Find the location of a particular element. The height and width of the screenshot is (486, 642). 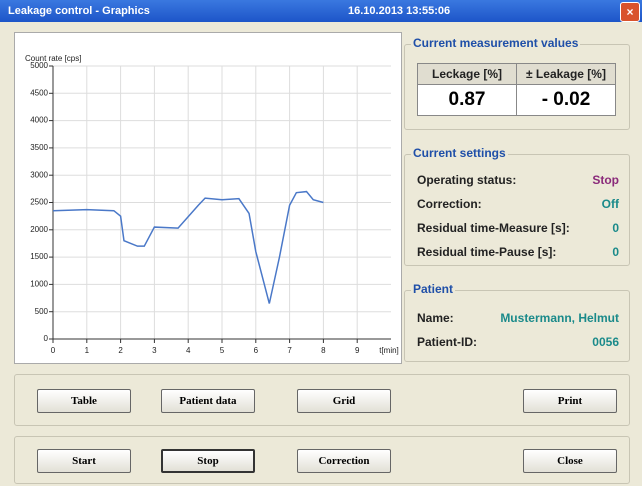

label: Operating status: is located at coordinates (467, 180).